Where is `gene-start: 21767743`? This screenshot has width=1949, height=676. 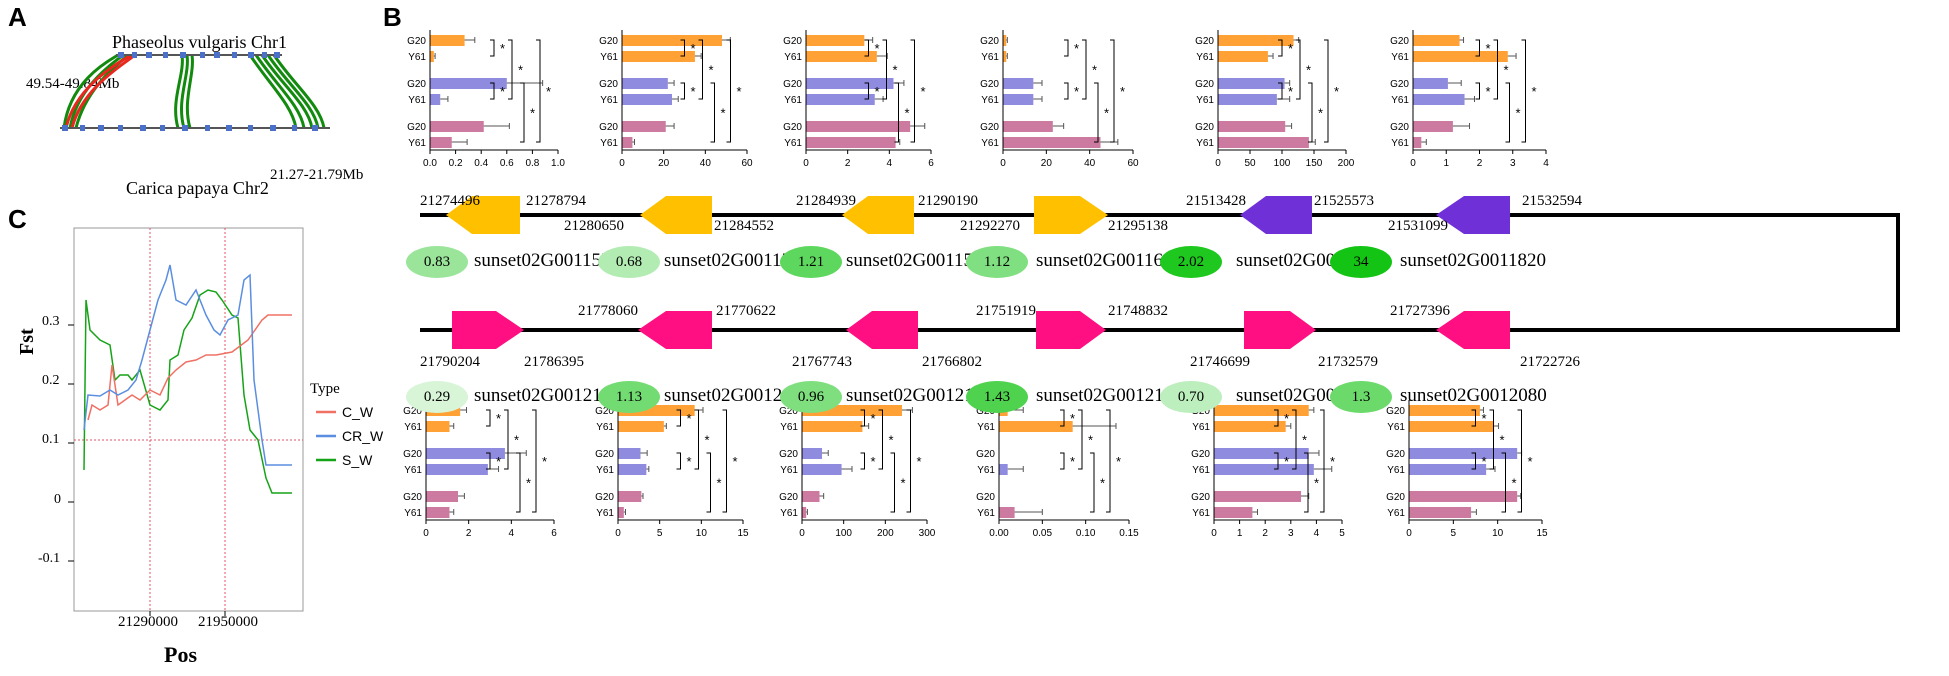 gene-start: 21767743 is located at coordinates (822, 362).